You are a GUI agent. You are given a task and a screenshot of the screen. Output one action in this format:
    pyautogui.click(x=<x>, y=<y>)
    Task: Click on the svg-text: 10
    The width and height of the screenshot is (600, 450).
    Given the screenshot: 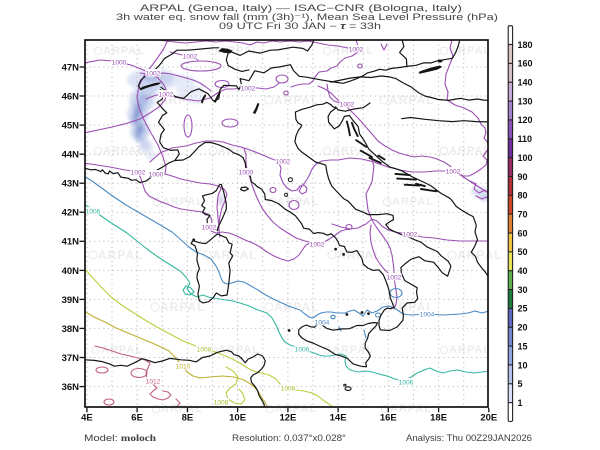 What is the action you would take?
    pyautogui.click(x=523, y=365)
    